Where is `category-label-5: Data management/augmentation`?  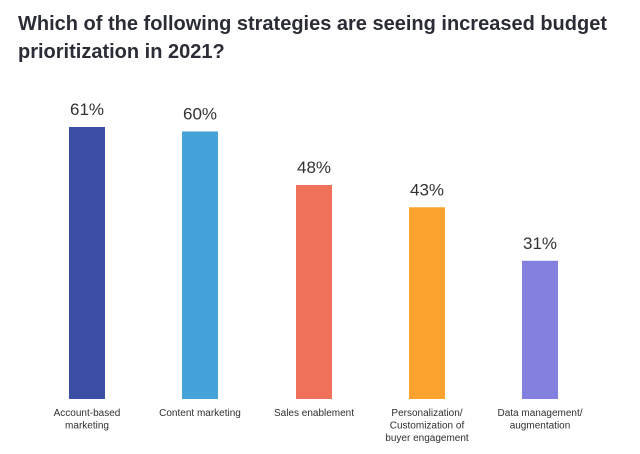
category-label-5: Data management/augmentation is located at coordinates (539, 420).